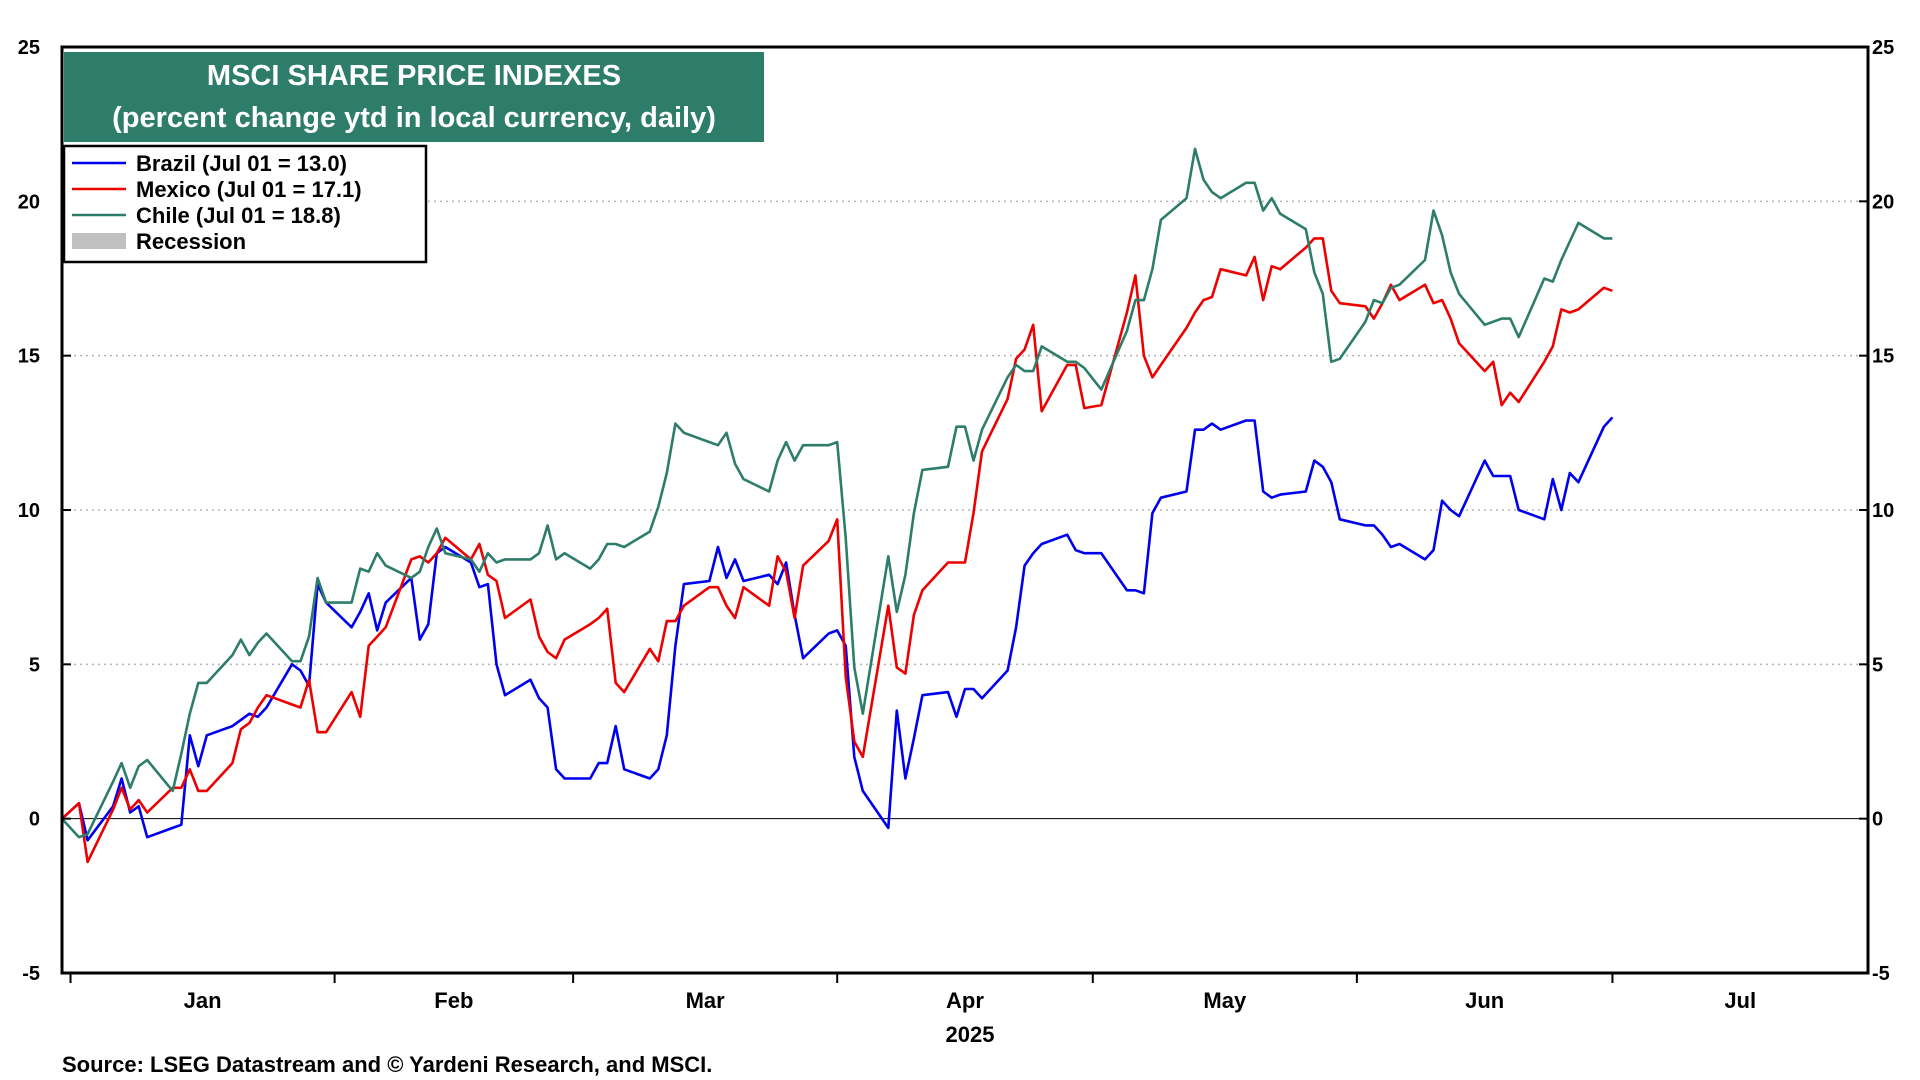 This screenshot has height=1080, width=1920. What do you see at coordinates (453, 1000) in the screenshot?
I see `x-tick-label: Feb` at bounding box center [453, 1000].